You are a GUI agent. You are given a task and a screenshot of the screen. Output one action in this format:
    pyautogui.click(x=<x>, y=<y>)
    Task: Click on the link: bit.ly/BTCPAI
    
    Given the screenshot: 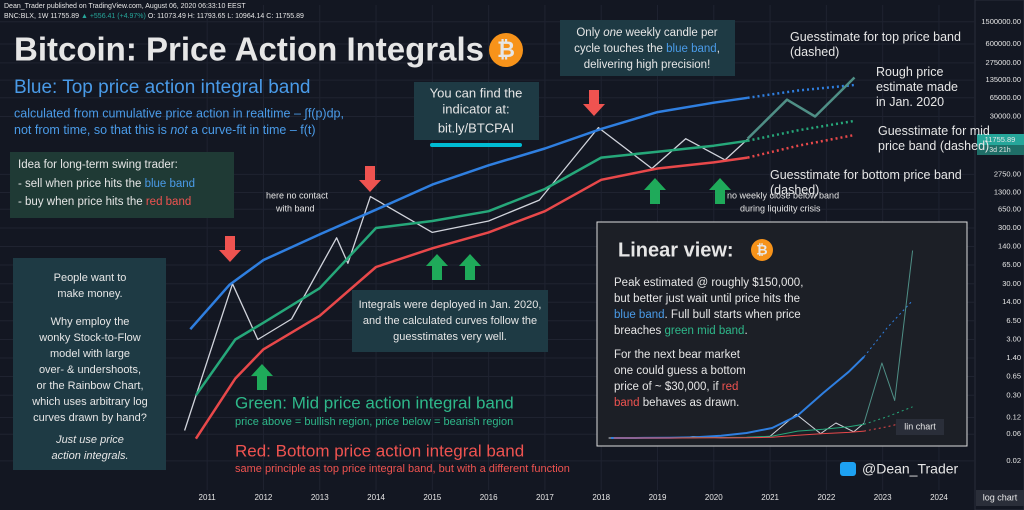 What is the action you would take?
    pyautogui.click(x=476, y=127)
    